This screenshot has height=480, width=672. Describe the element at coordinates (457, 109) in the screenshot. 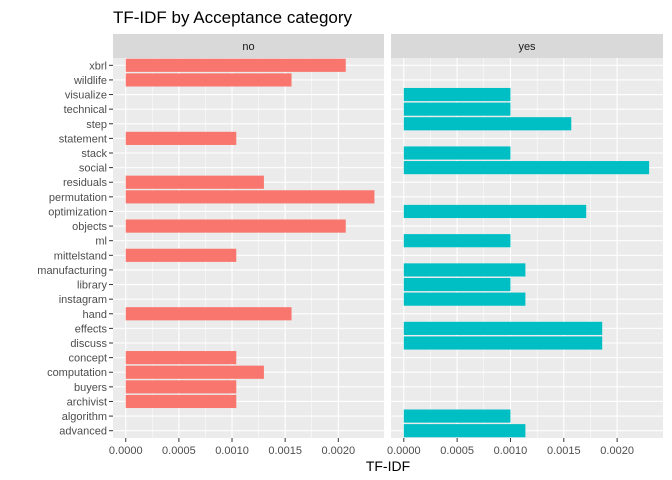

I see `bar-yes-technical` at that location.